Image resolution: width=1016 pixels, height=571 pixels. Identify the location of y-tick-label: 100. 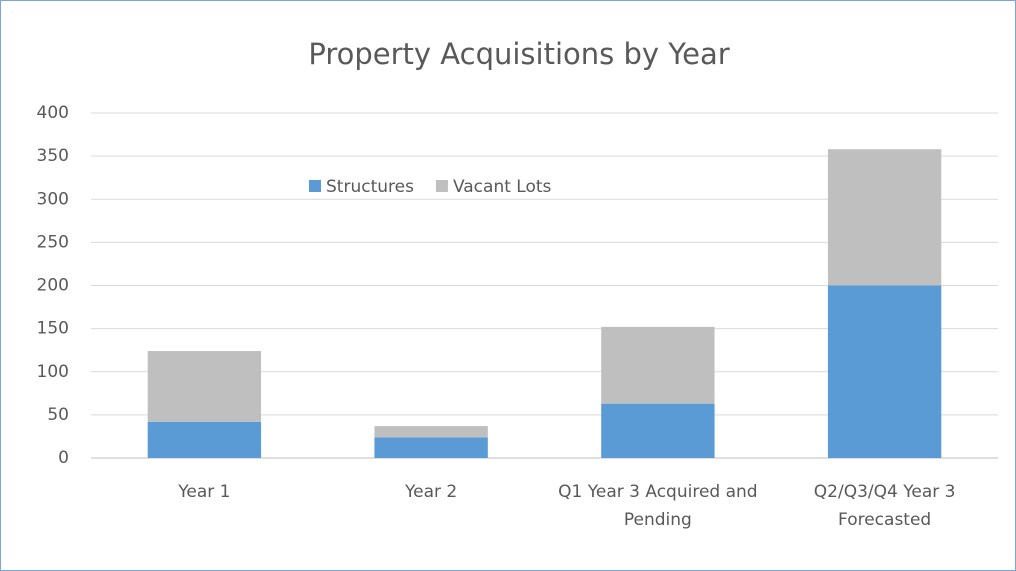
(53, 372).